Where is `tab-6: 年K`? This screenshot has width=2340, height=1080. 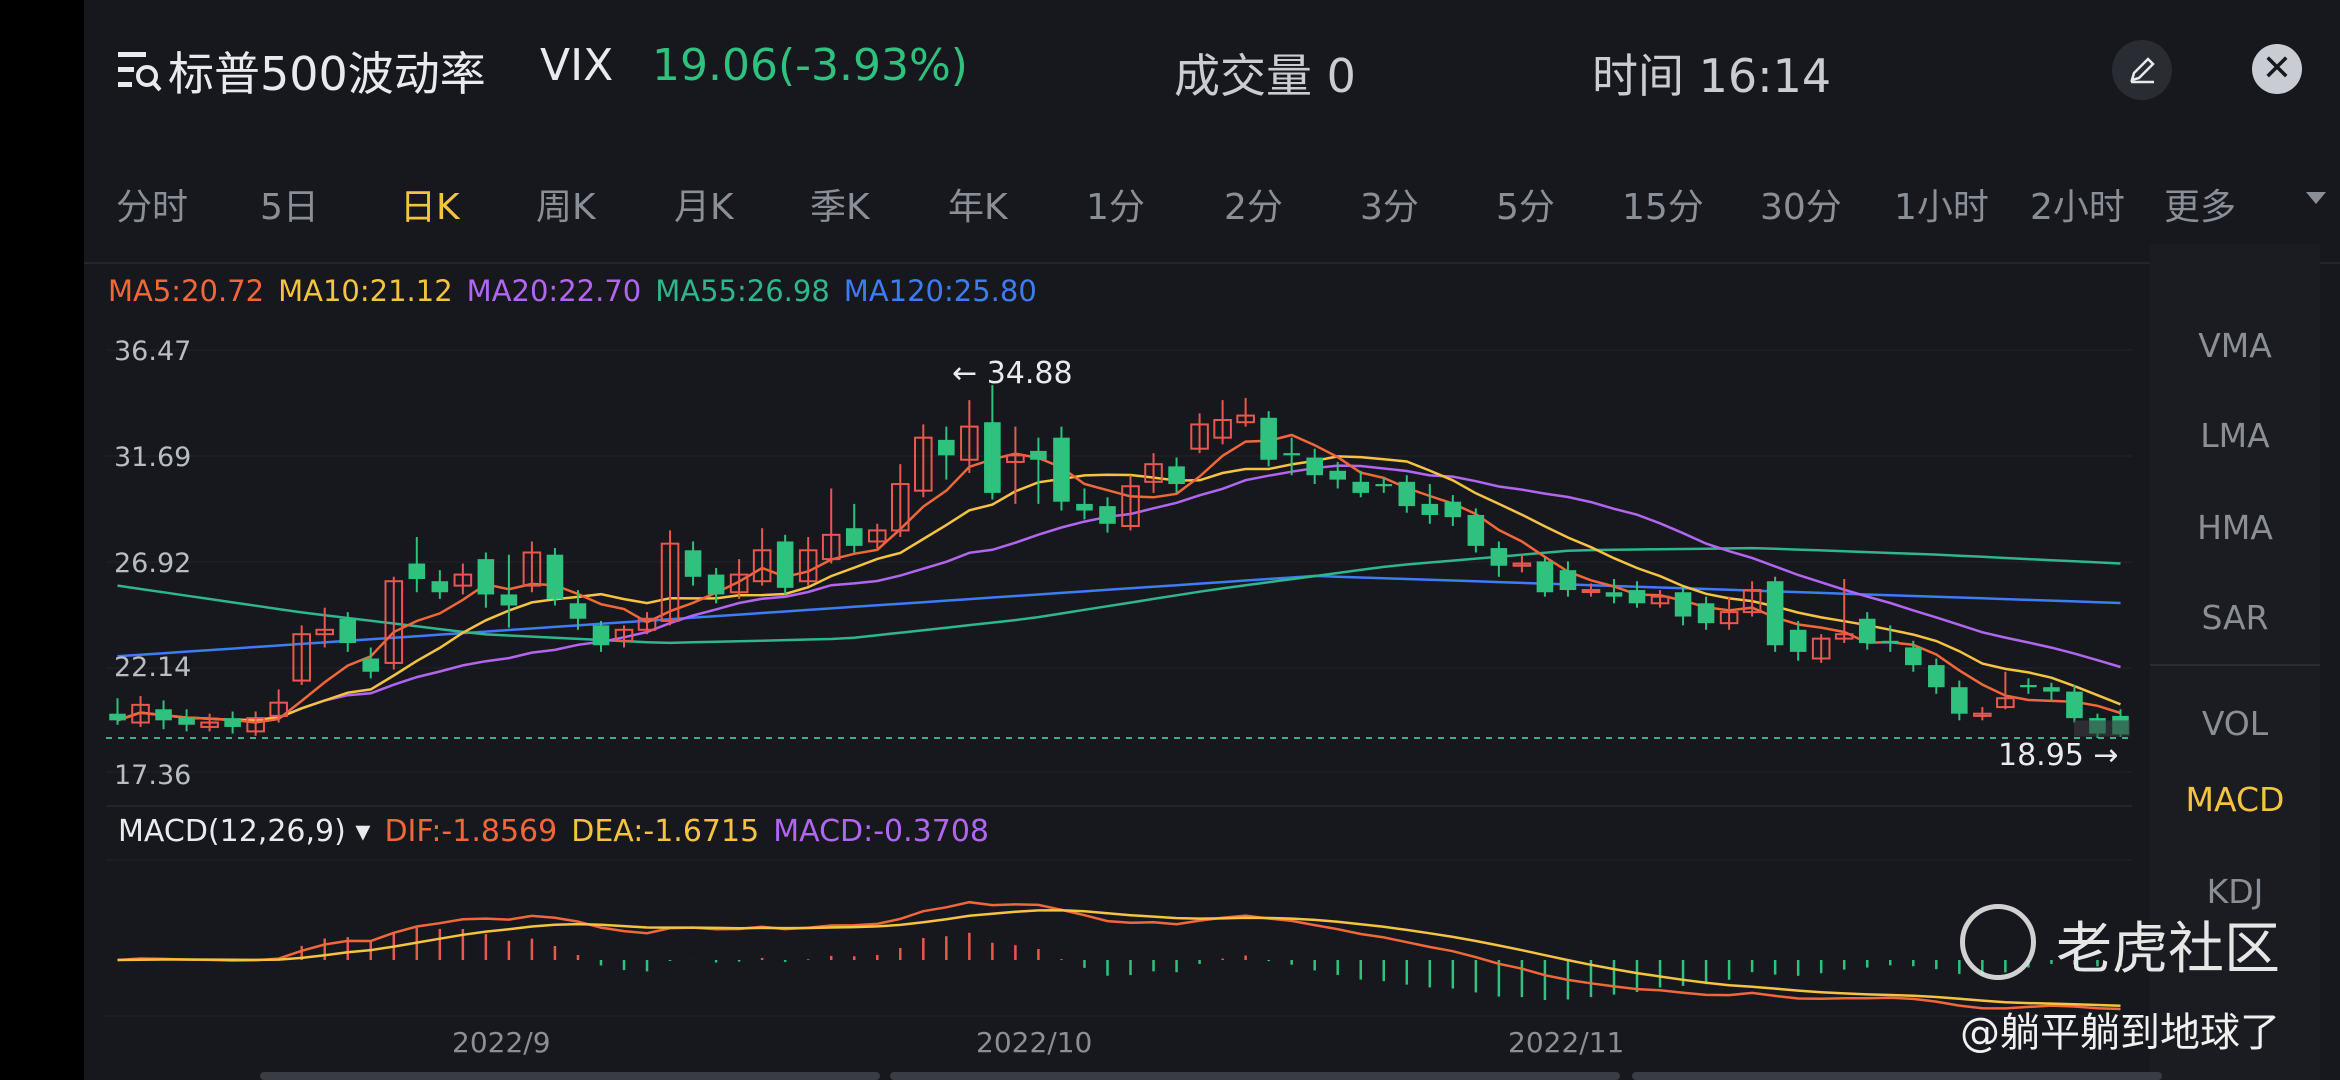
tab-6: 年K is located at coordinates (978, 207).